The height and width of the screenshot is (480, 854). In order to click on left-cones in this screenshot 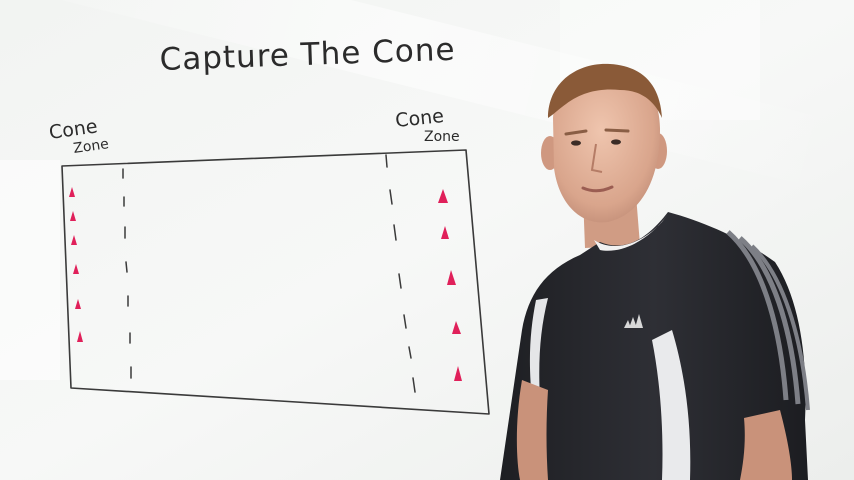, I will do `click(76, 264)`.